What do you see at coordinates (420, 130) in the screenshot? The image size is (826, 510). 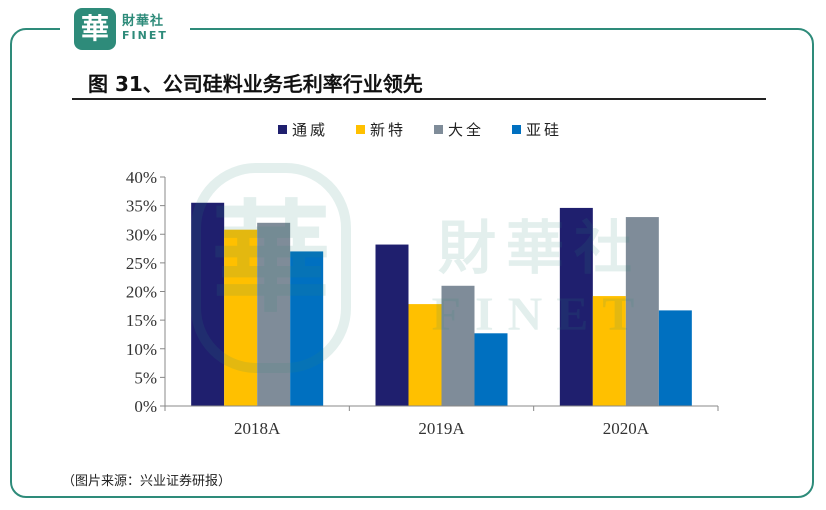 I see `chart-legend: 通威 新特 大全 亚硅` at bounding box center [420, 130].